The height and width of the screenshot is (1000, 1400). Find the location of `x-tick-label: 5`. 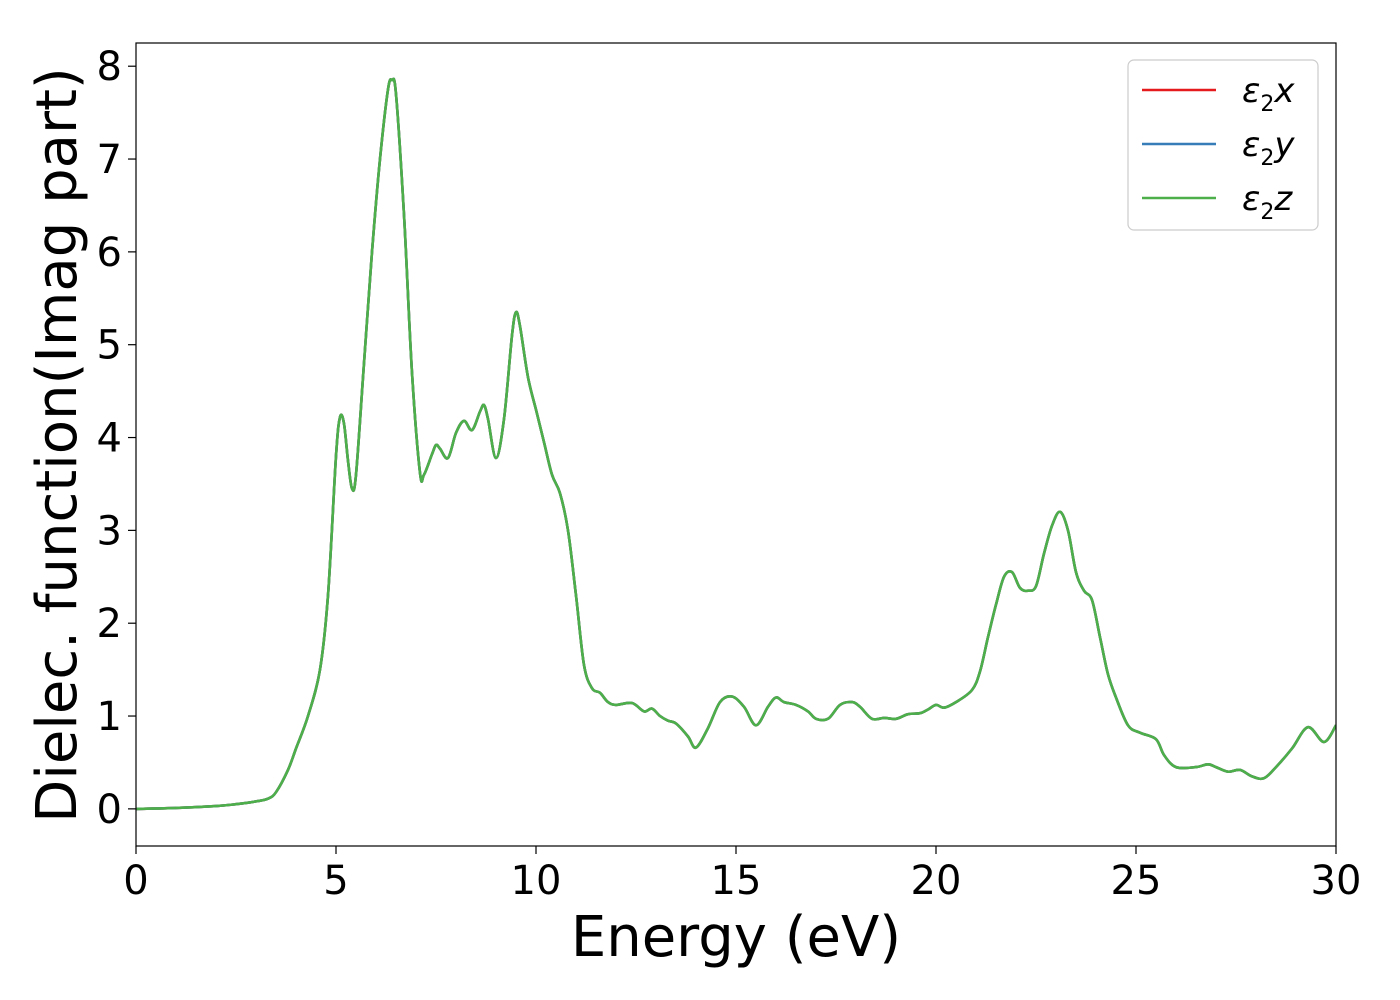

x-tick-label: 5 is located at coordinates (335, 881).